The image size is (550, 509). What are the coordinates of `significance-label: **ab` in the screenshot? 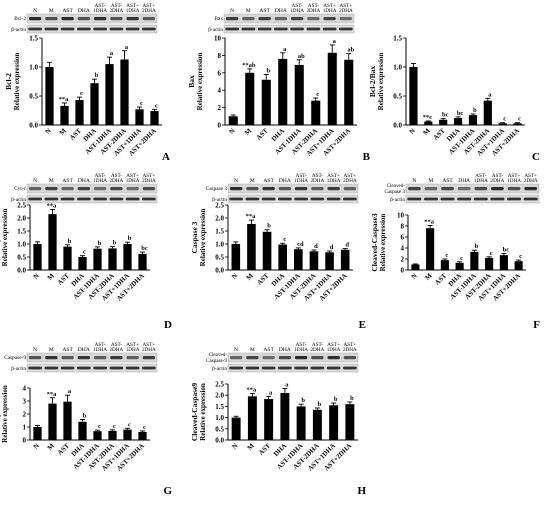 It's located at (249, 65).